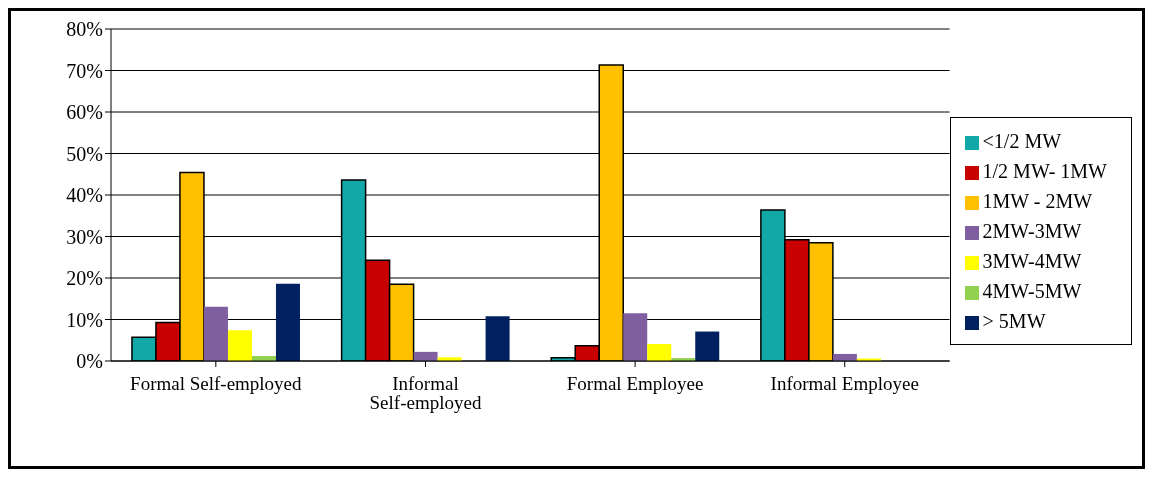  What do you see at coordinates (84, 153) in the screenshot?
I see `y-tick-label: 50%` at bounding box center [84, 153].